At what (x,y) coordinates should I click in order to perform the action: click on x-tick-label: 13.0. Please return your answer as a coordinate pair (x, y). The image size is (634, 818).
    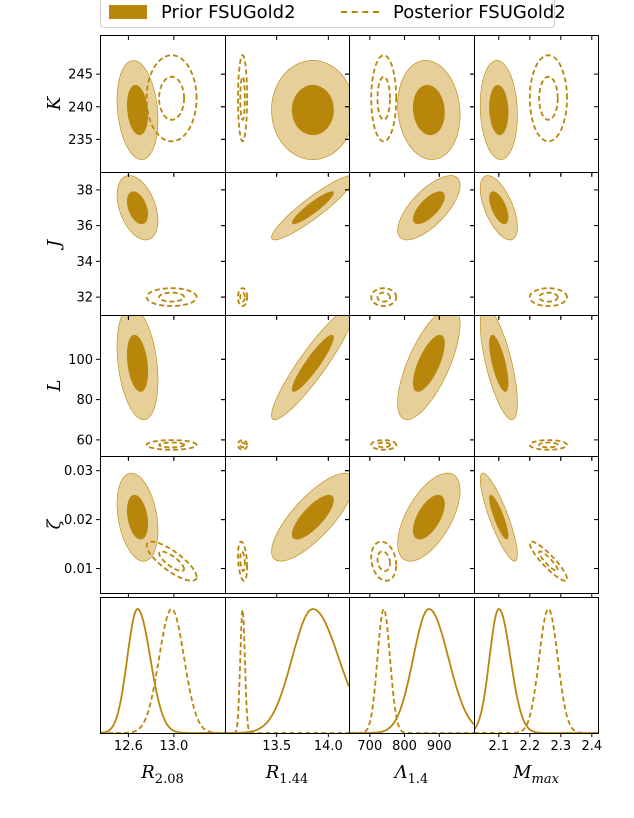
    Looking at the image, I should click on (173, 746).